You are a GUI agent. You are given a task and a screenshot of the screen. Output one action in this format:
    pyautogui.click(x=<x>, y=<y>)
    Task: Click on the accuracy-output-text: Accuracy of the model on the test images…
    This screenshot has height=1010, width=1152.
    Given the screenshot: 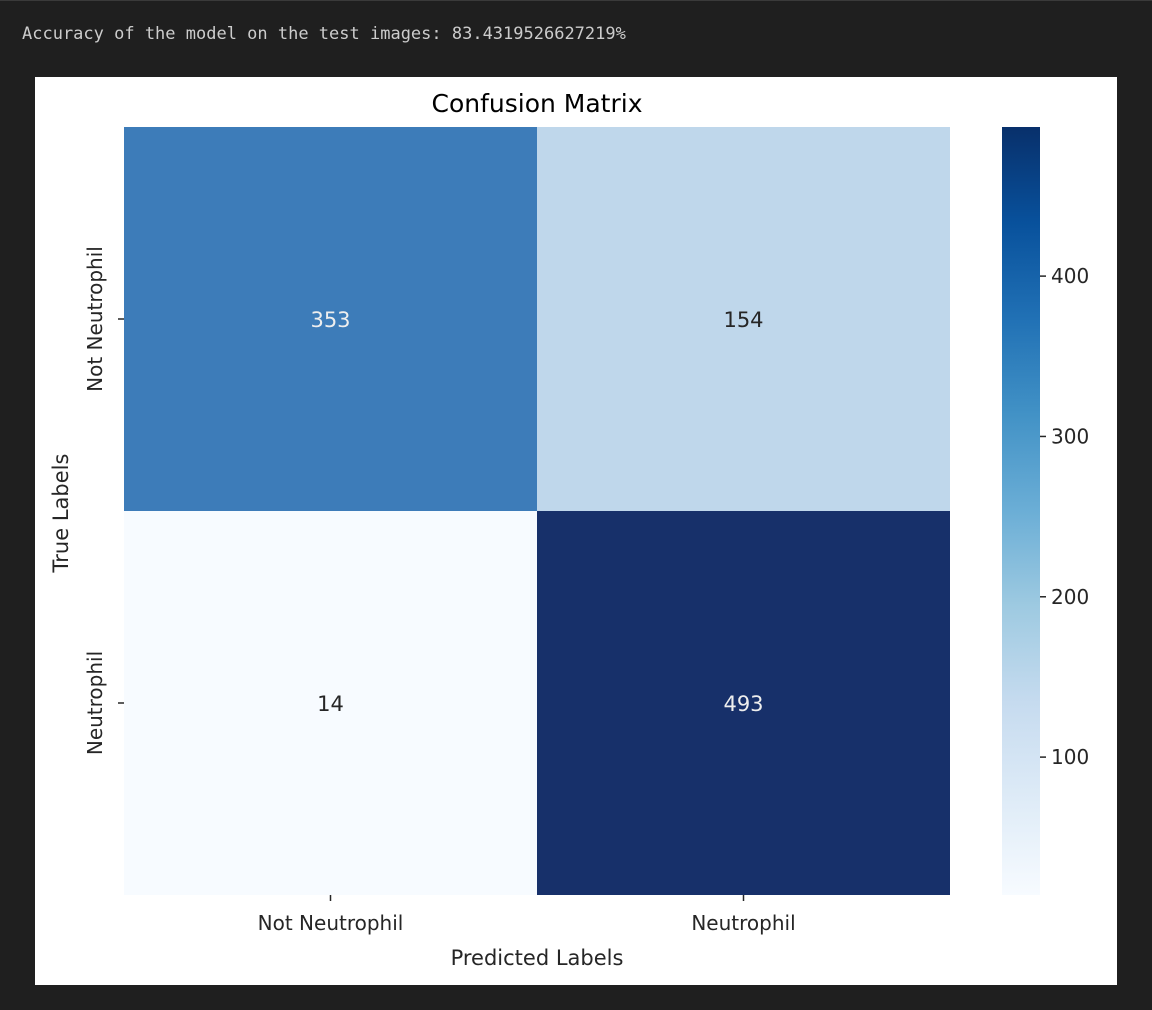 What is the action you would take?
    pyautogui.click(x=324, y=34)
    